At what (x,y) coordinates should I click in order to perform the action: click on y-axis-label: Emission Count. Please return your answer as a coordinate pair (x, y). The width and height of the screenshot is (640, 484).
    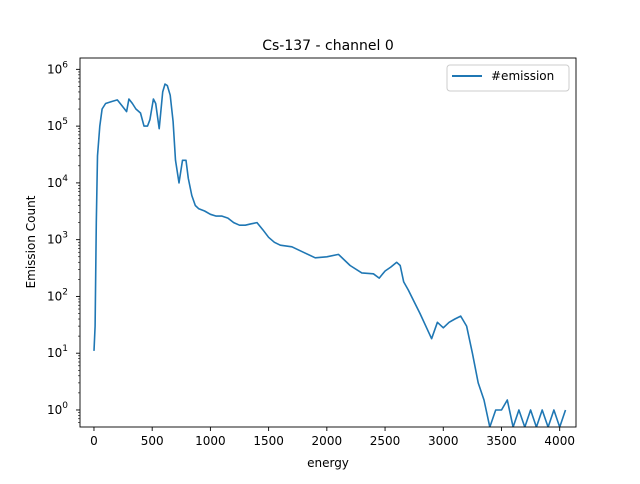
    Looking at the image, I should click on (31, 241).